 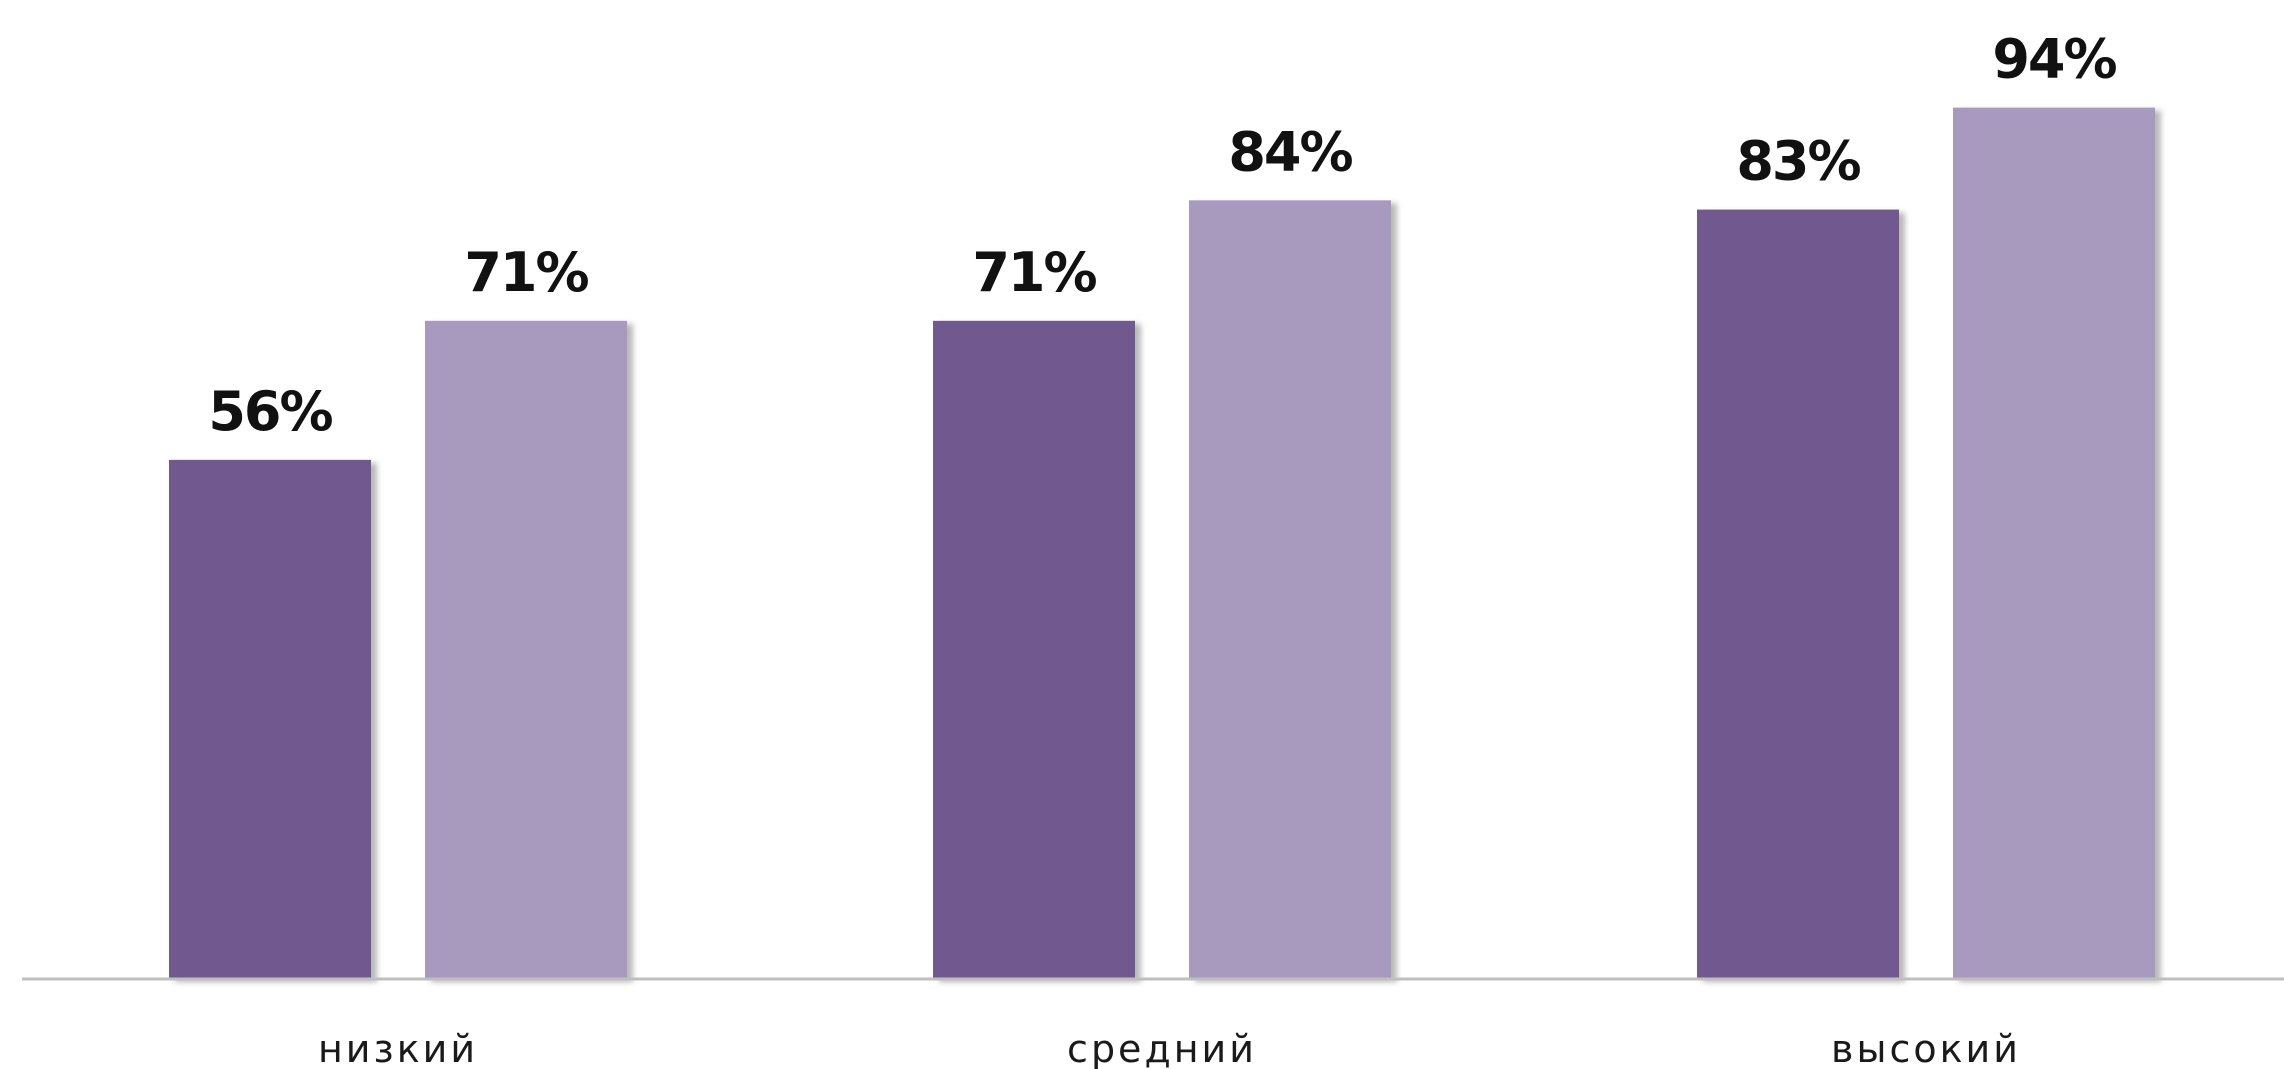 I want to click on data-label-1-series-1: 84%, so click(x=1290, y=151).